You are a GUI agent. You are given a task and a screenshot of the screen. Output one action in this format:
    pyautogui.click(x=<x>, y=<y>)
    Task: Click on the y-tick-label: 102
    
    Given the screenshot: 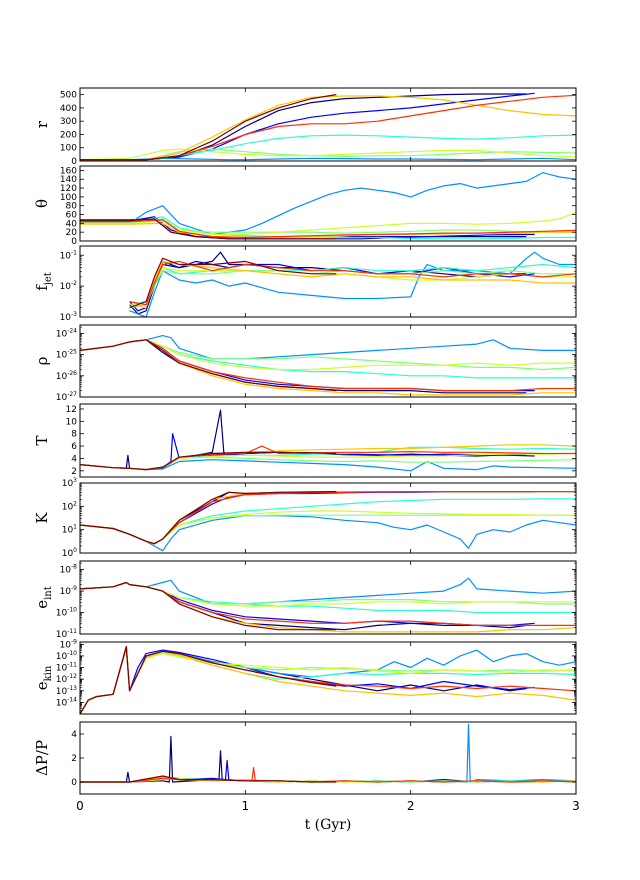 What is the action you would take?
    pyautogui.click(x=69, y=506)
    